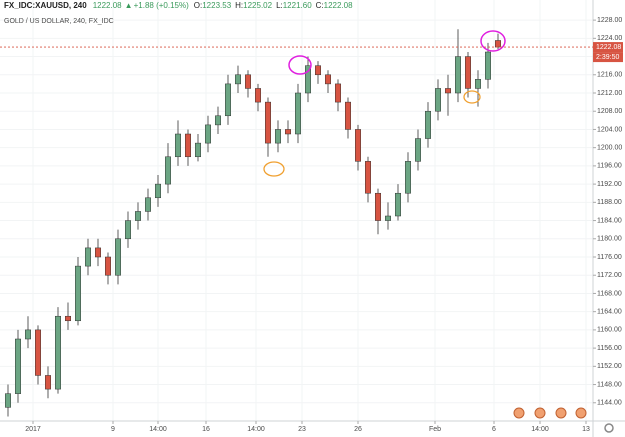  What do you see at coordinates (609, 275) in the screenshot?
I see `y-tick-label: 1172.00` at bounding box center [609, 275].